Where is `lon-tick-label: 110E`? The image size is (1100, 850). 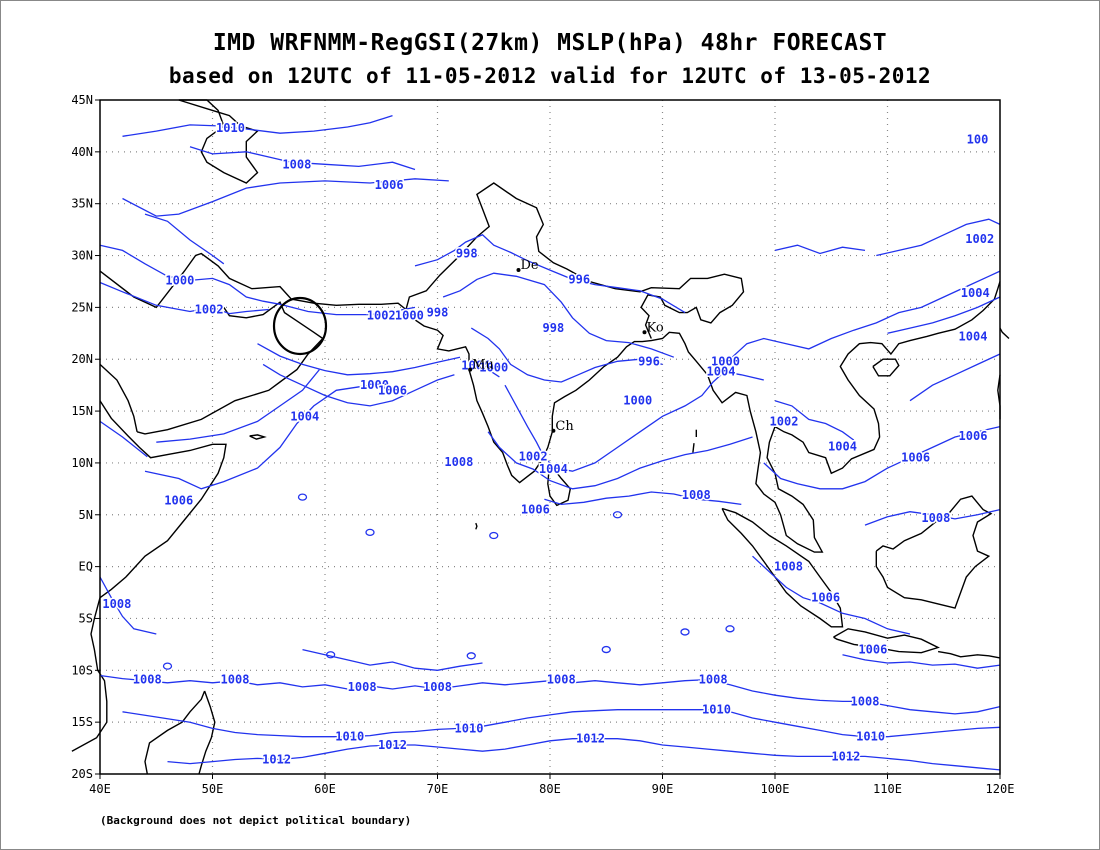
lon-tick-label: 110E is located at coordinates (887, 789).